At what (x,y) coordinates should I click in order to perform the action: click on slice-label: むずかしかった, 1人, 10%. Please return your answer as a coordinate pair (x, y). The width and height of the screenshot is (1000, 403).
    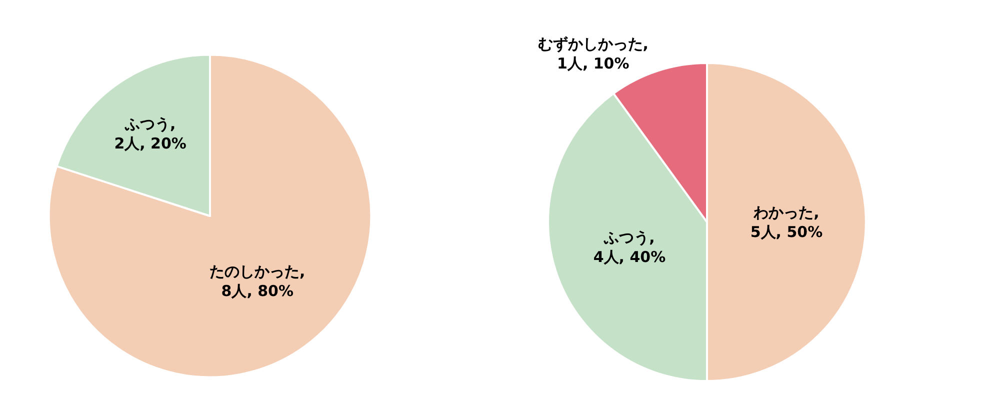
    Looking at the image, I should click on (593, 54).